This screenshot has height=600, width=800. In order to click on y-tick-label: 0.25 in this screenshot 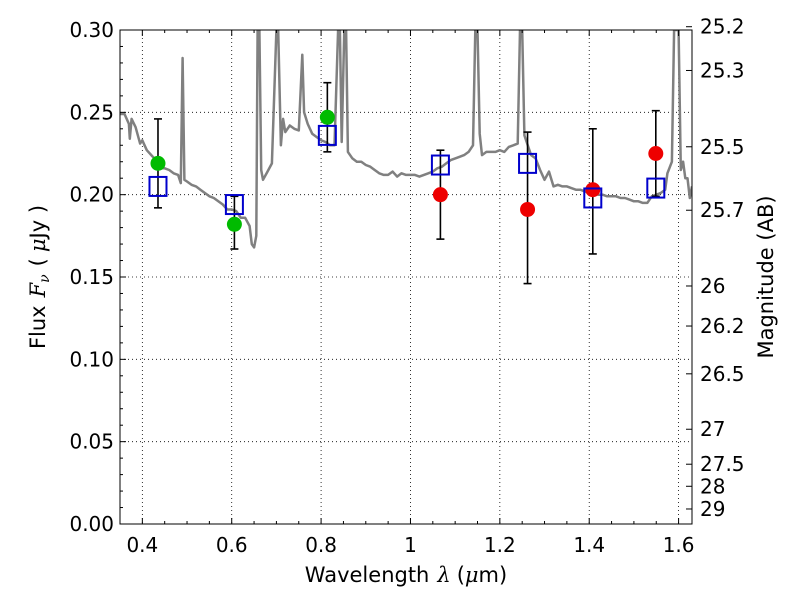, I will do `click(91, 112)`.